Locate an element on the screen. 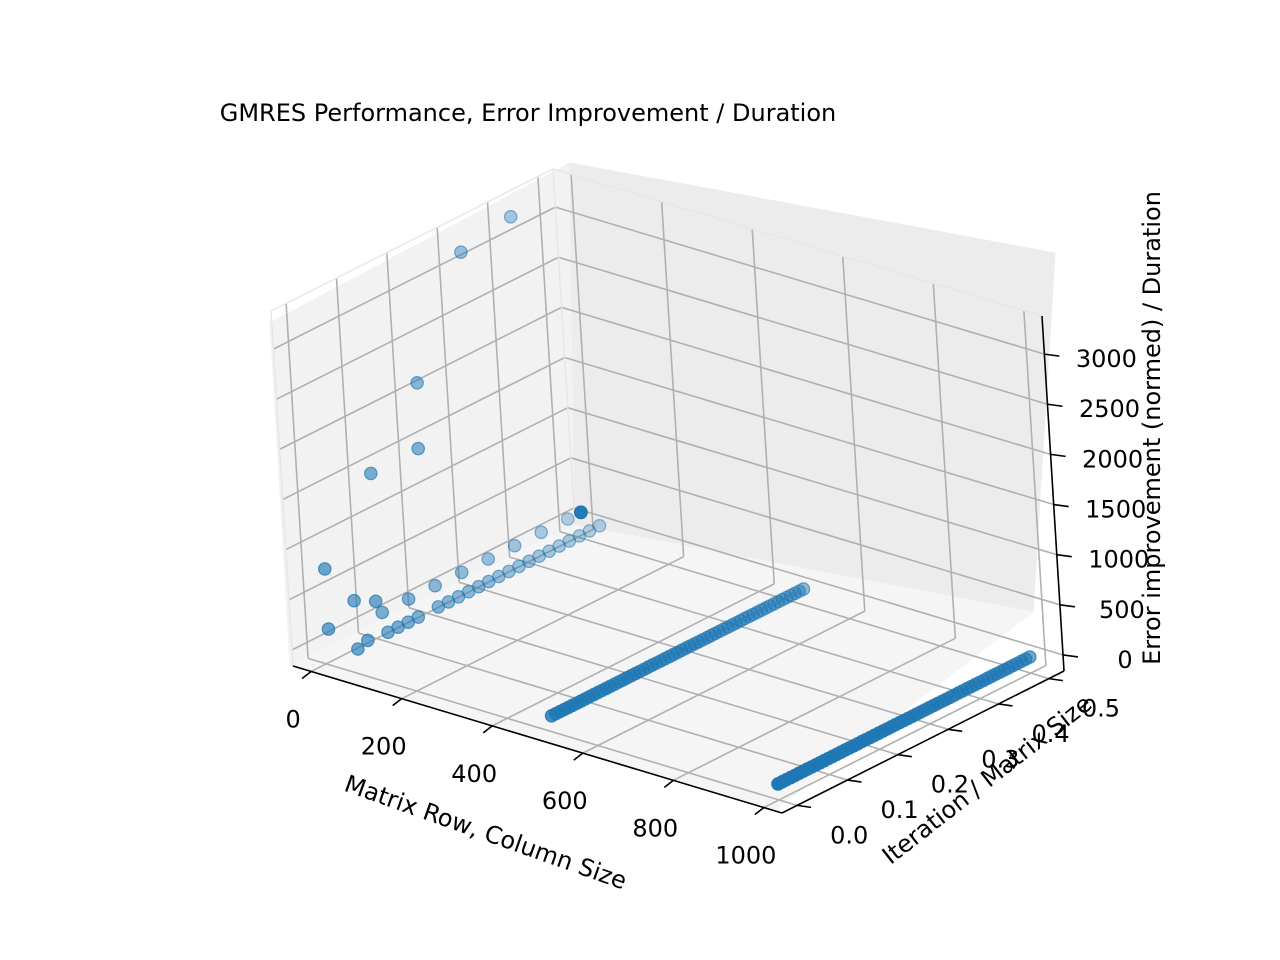 This screenshot has height=960, width=1280. x-tick-label: 400 is located at coordinates (474, 774).